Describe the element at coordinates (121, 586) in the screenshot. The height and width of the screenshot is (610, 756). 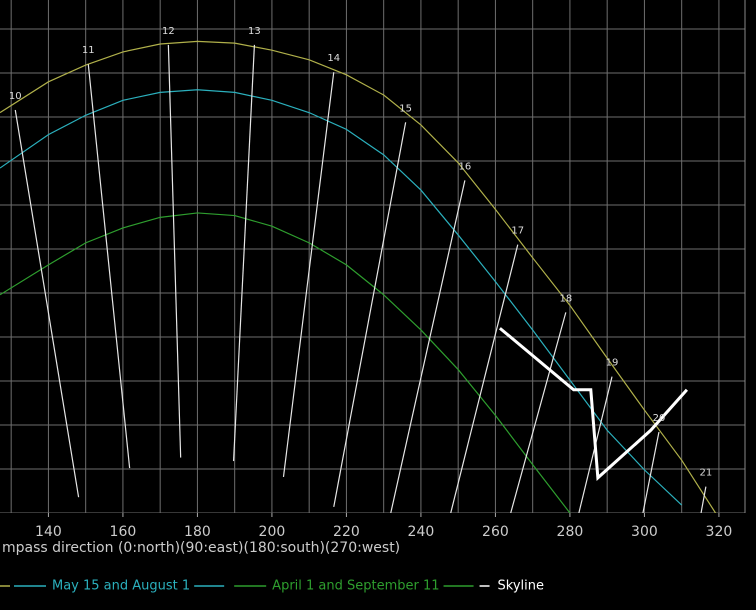
I see `legend-label: May 15 and August 1` at that location.